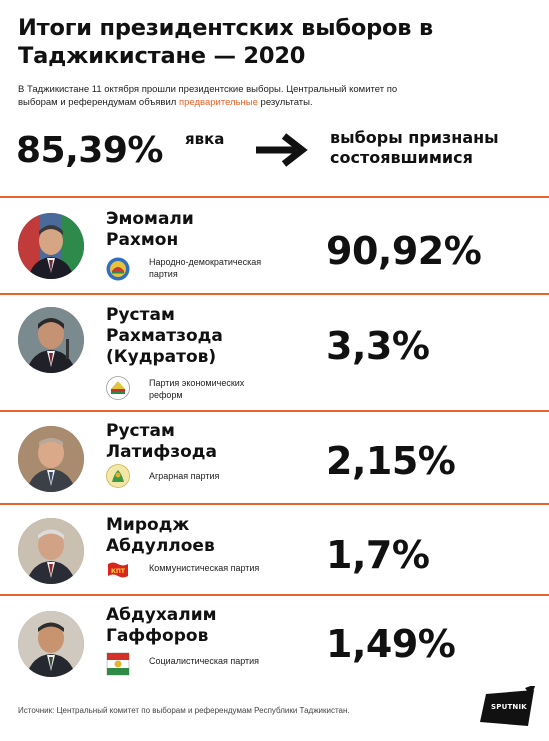 This screenshot has width=549, height=741. What do you see at coordinates (414, 147) in the screenshot?
I see `election-verdict: выборы признаны состоявшимися` at bounding box center [414, 147].